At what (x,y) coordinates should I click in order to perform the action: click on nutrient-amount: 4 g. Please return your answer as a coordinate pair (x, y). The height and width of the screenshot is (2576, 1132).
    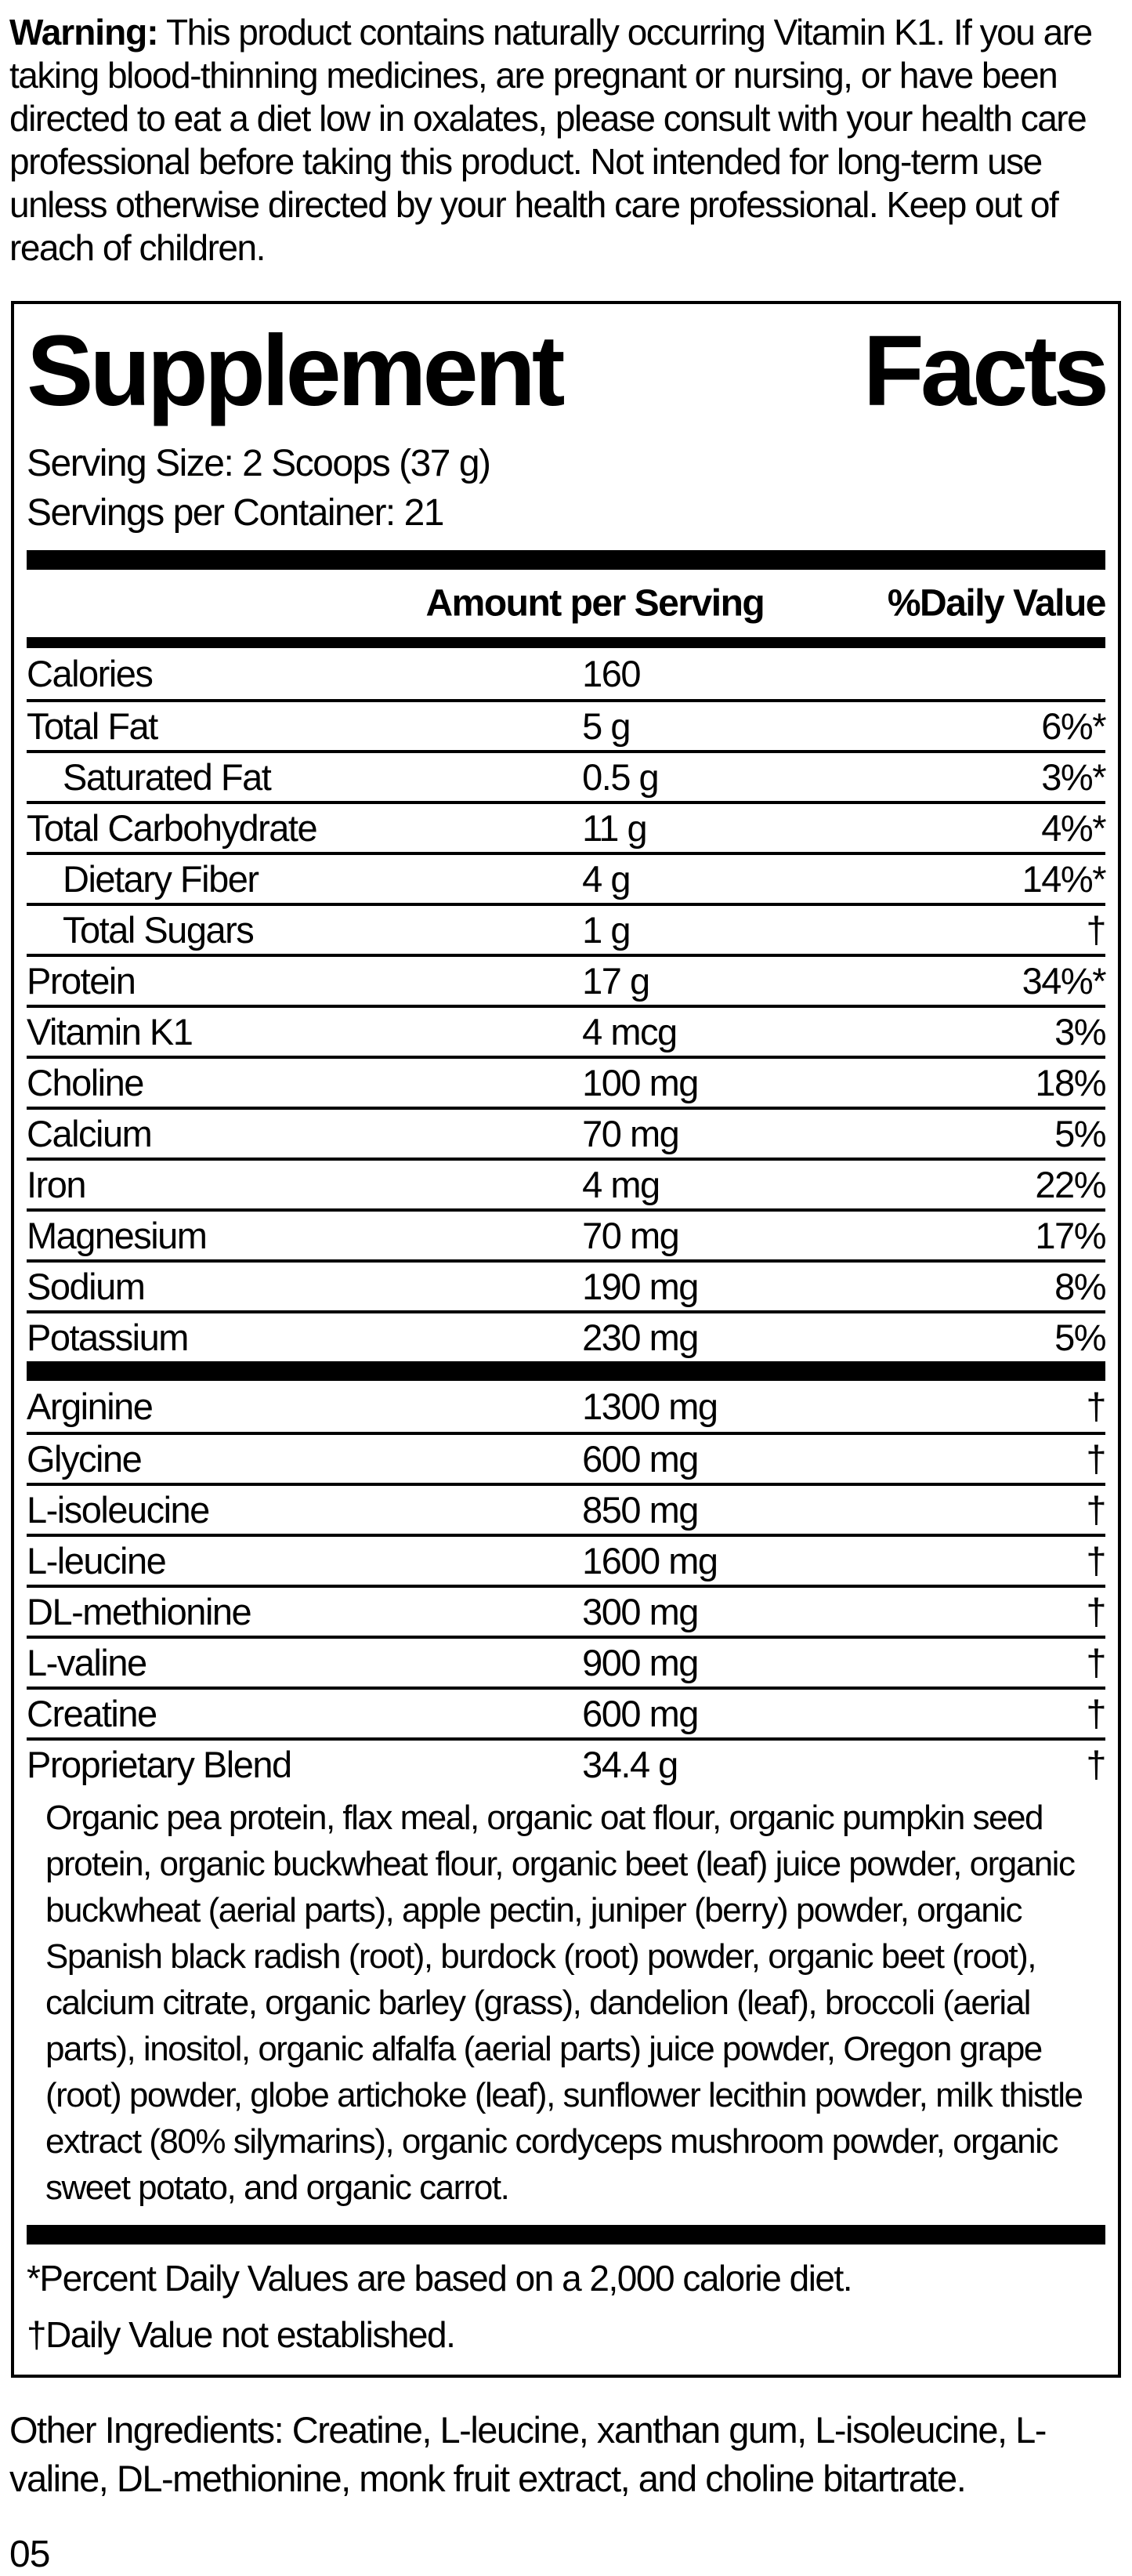
    Looking at the image, I should click on (606, 879).